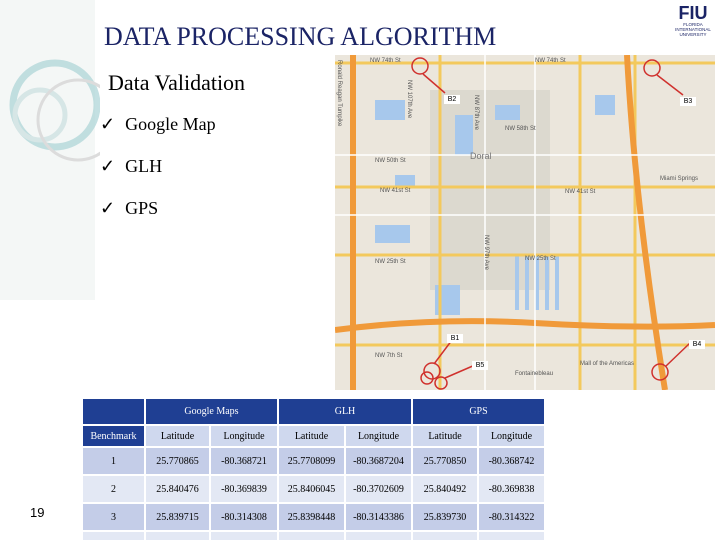  What do you see at coordinates (345, 411) in the screenshot?
I see `group-header: GLH` at bounding box center [345, 411].